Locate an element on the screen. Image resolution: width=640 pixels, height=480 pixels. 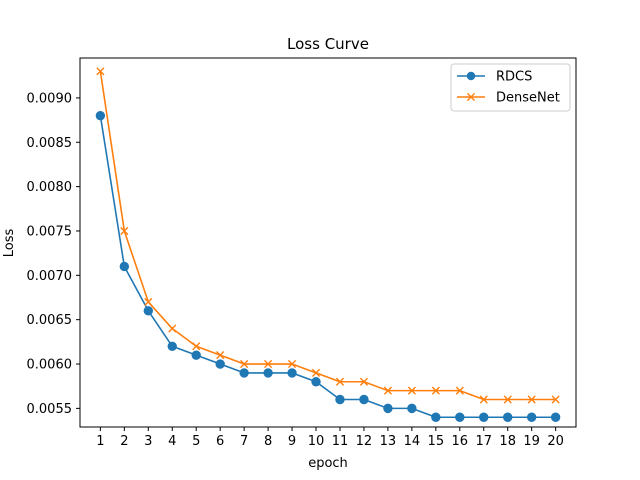
x-tick-label: 18 is located at coordinates (507, 441).